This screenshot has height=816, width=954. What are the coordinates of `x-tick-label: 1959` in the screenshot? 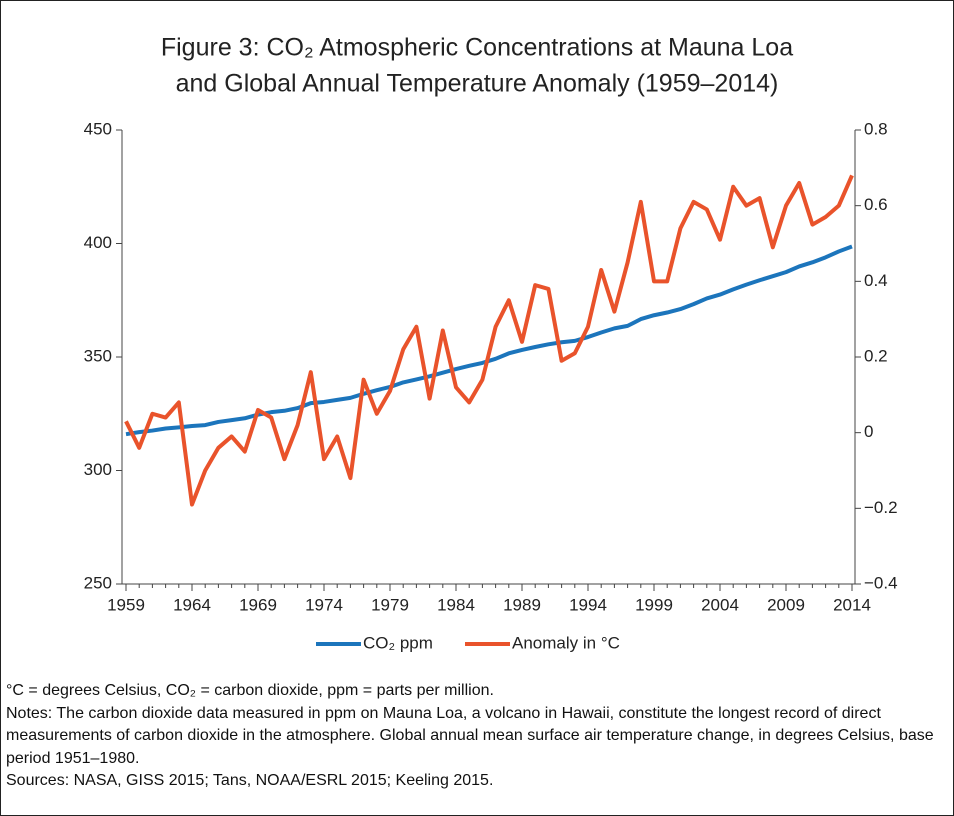 It's located at (126, 604).